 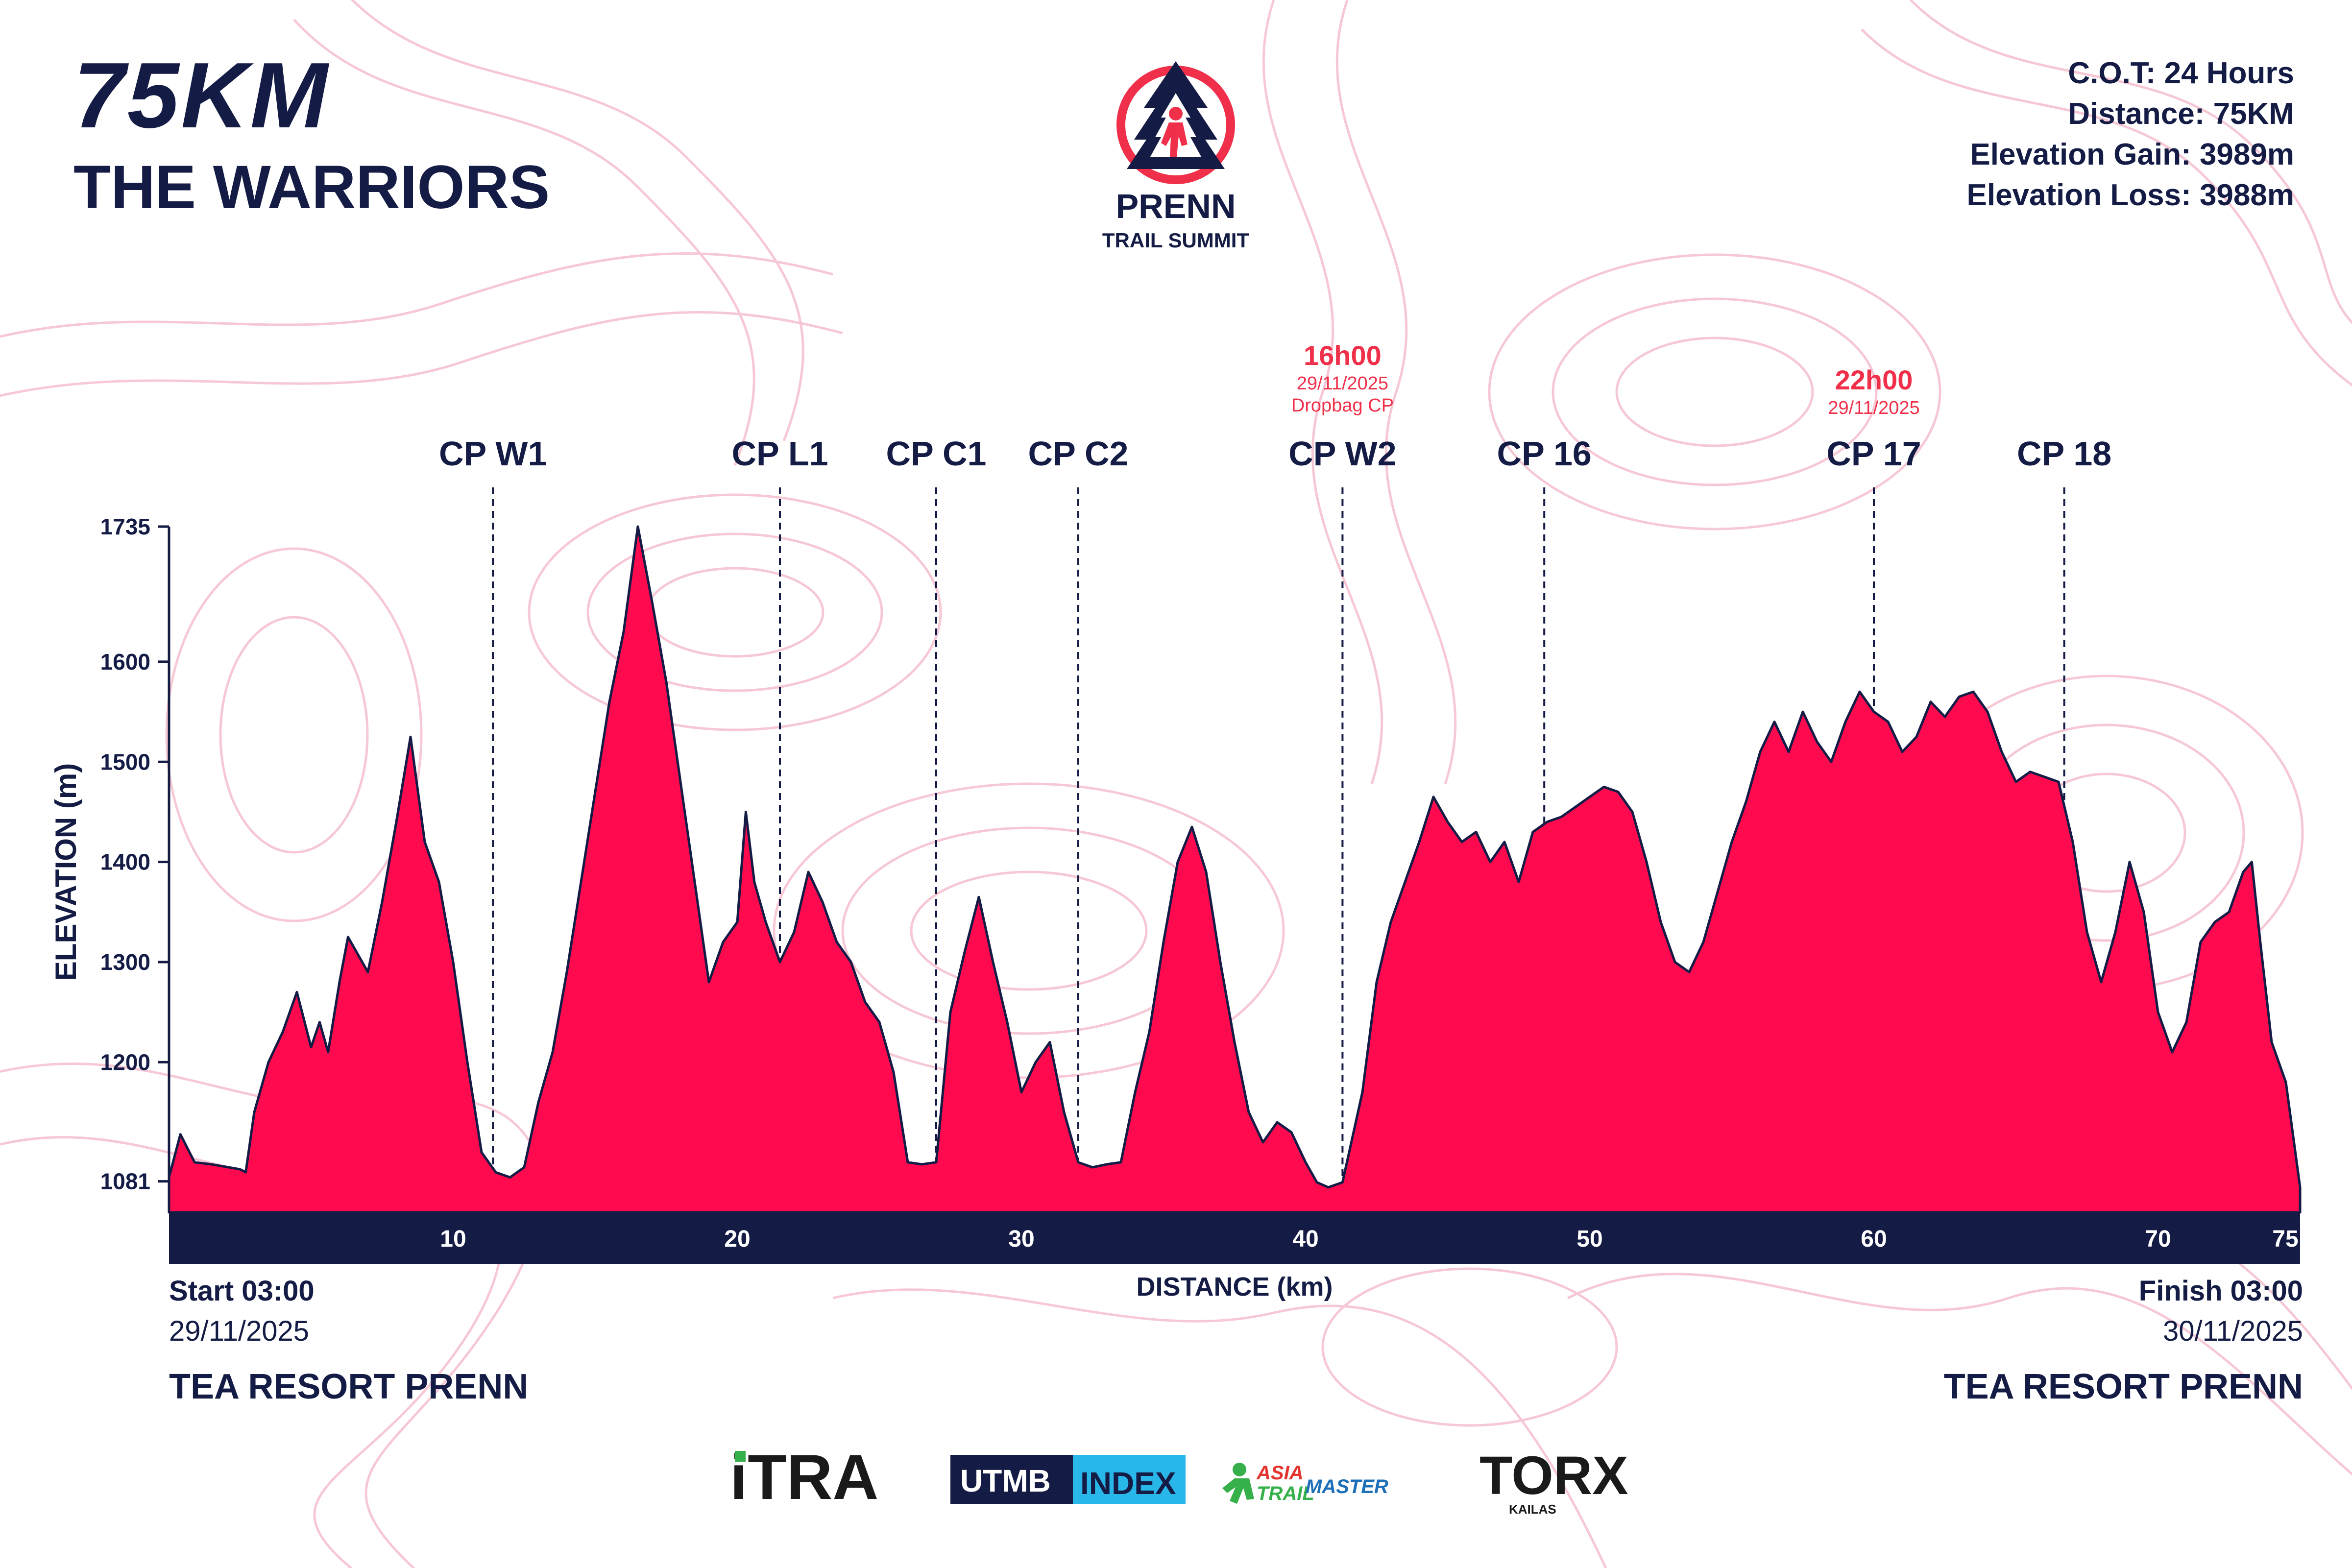 What do you see at coordinates (125, 1062) in the screenshot?
I see `y-tick-label: 1200` at bounding box center [125, 1062].